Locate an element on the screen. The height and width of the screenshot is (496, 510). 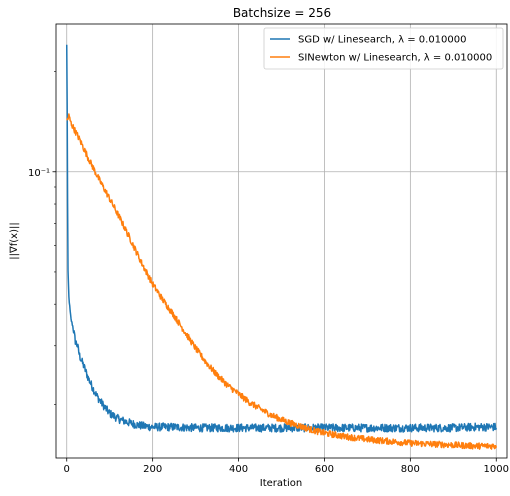
x-tick-label: 1000 is located at coordinates (496, 469).